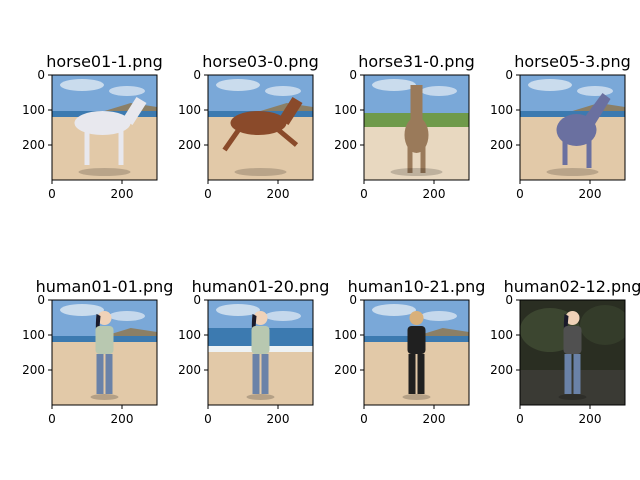 This screenshot has width=640, height=480. Describe the element at coordinates (417, 286) in the screenshot. I see `panel-title: human10-21.png` at that location.